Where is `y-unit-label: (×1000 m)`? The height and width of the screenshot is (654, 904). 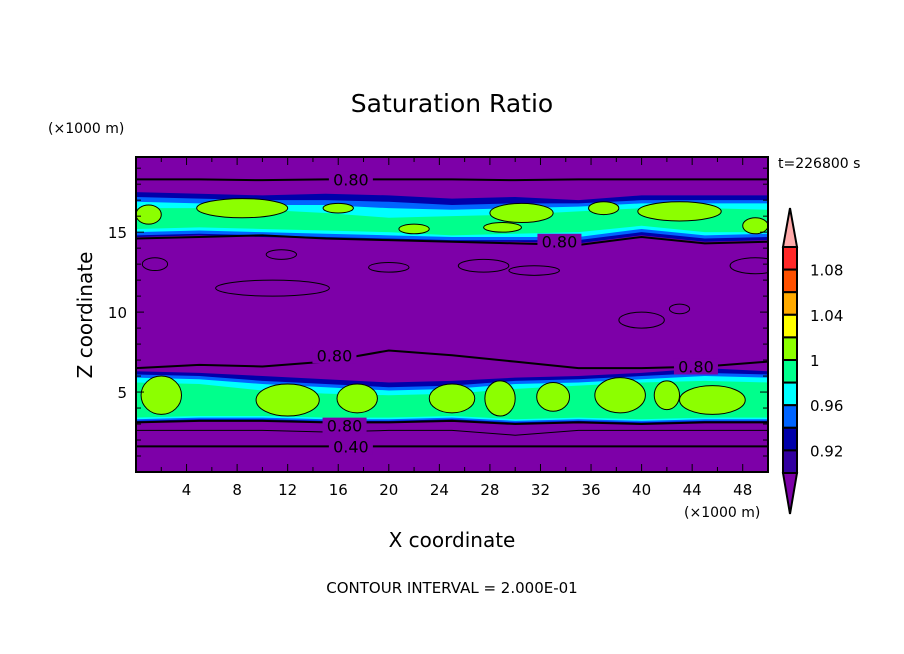
y-unit-label: (×1000 m) is located at coordinates (86, 129).